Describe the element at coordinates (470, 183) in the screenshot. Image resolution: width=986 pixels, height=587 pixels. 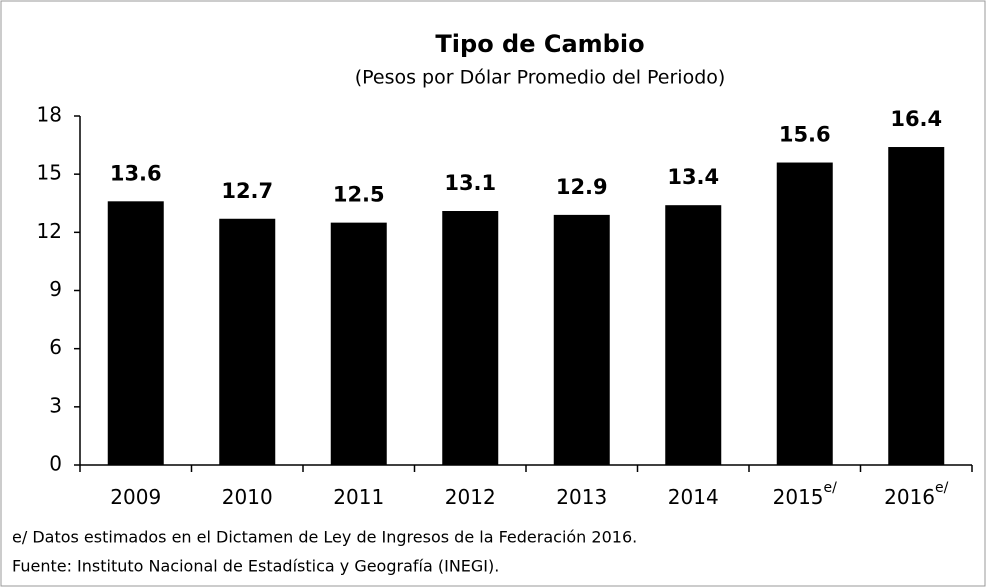
I see `value-label: 13.1` at that location.